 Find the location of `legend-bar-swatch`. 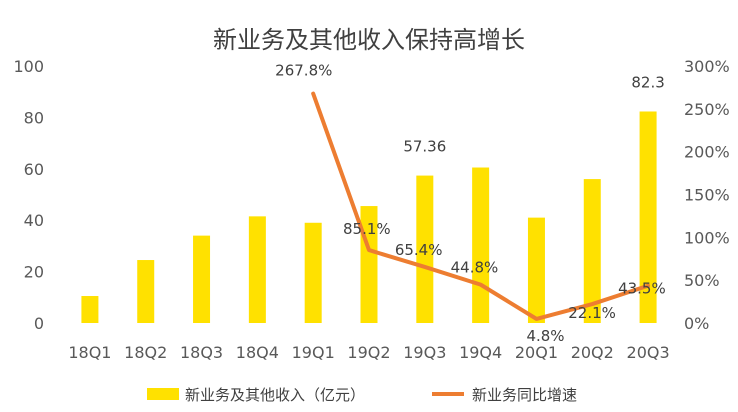

legend-bar-swatch is located at coordinates (163, 394).